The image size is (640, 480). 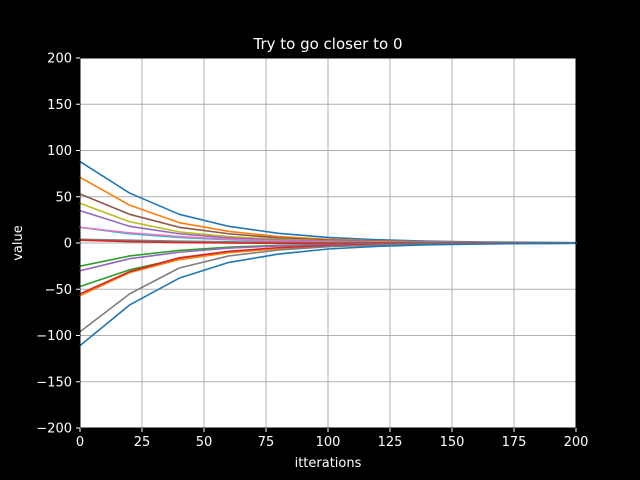 I want to click on y-tick-label-0: −200, so click(x=54, y=429).